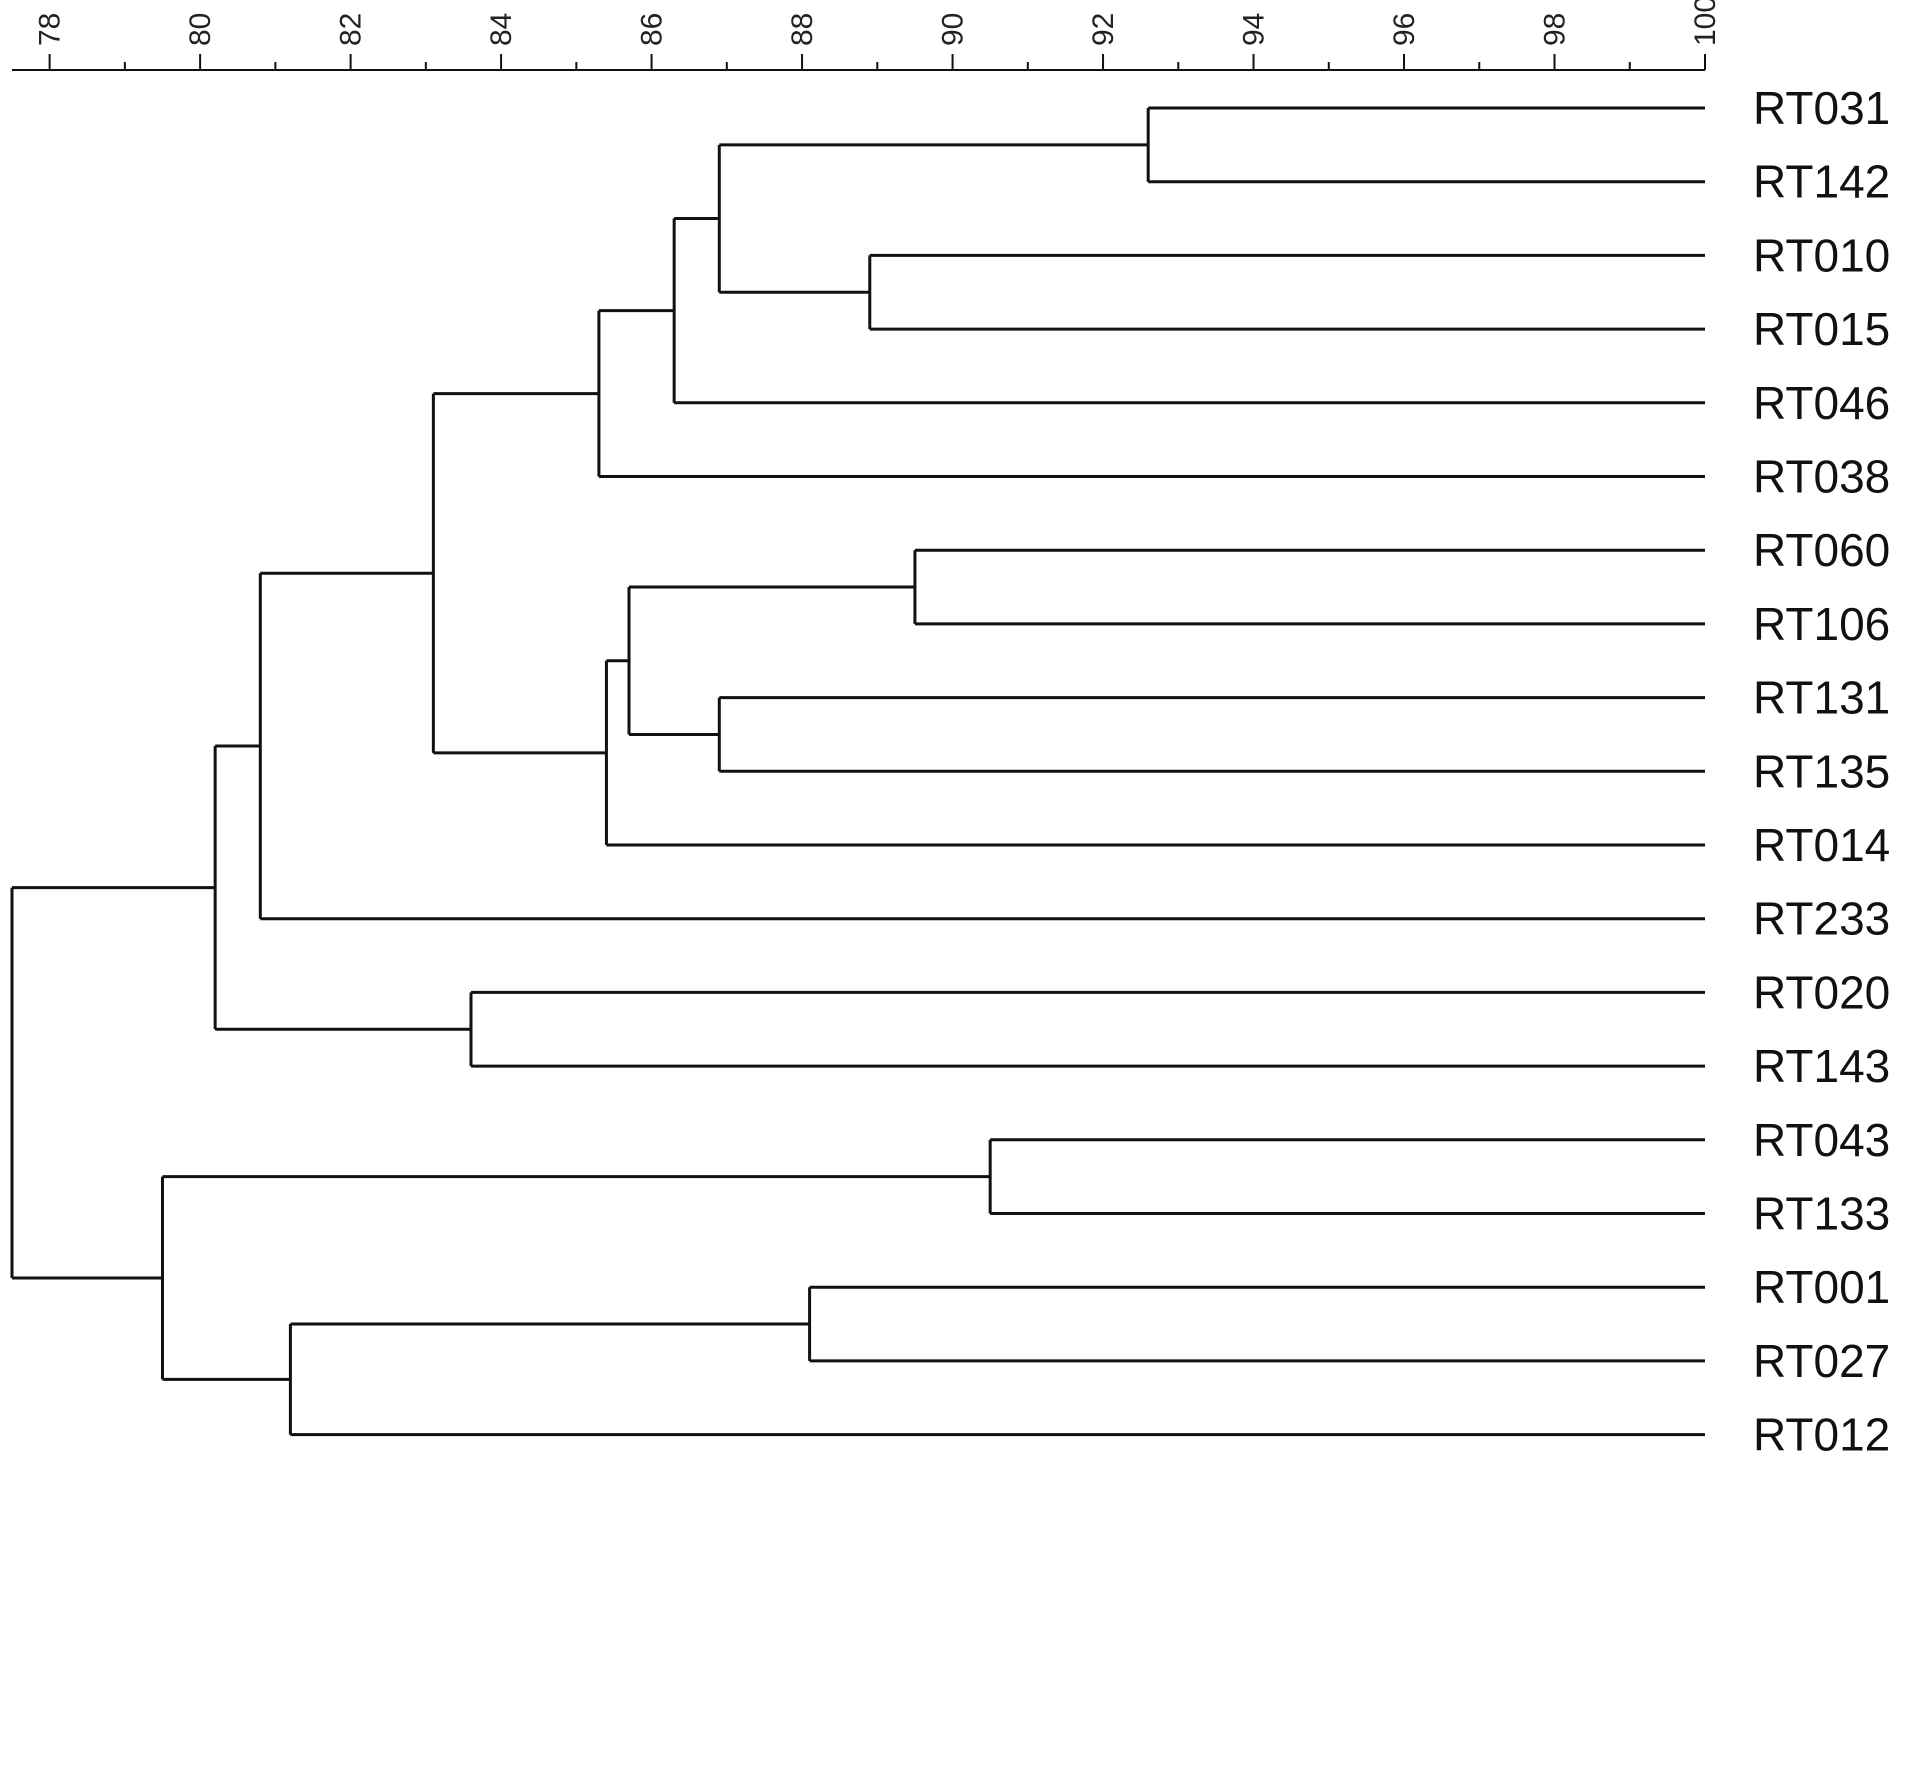  Describe the element at coordinates (1555, 29) in the screenshot. I see `tick-label: 98` at that location.